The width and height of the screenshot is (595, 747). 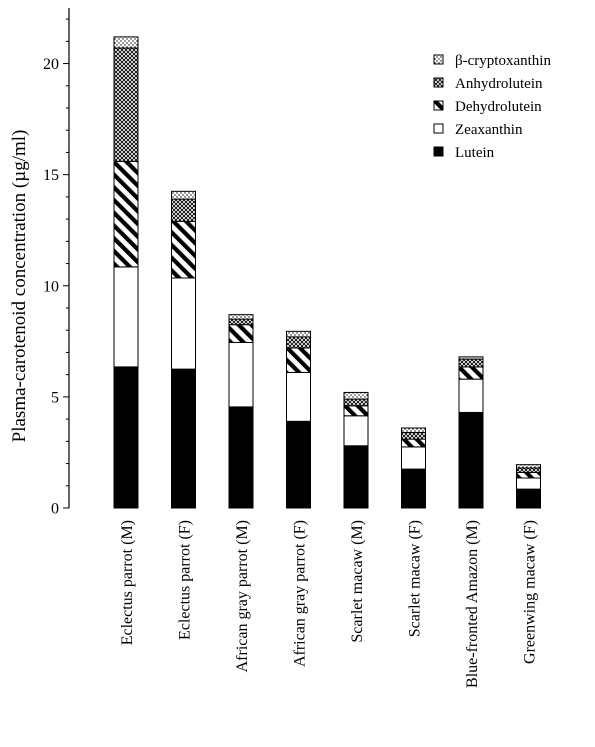 I want to click on x-tick-label: Blue-fronted Amazon (M), so click(x=472, y=604).